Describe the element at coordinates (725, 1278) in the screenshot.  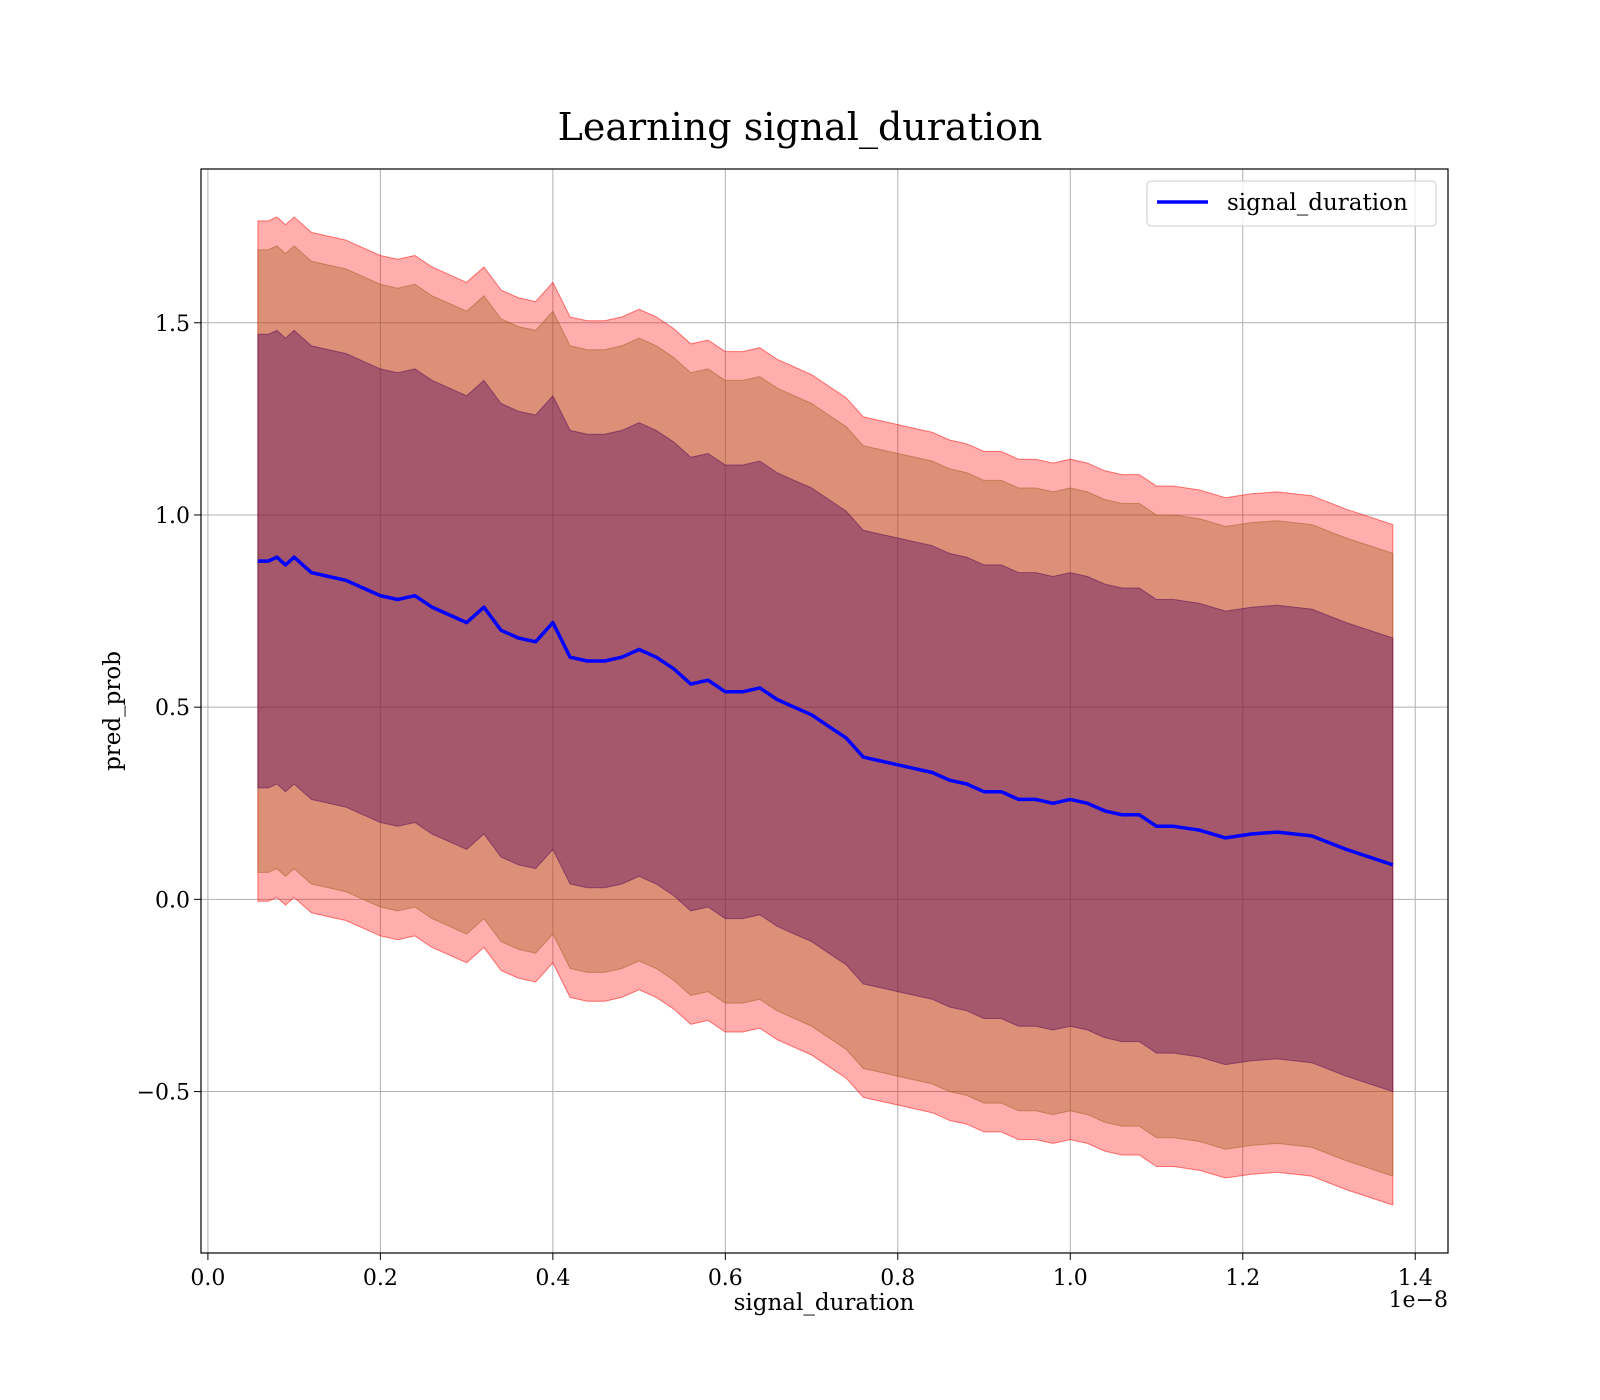
I see `x-tick-label: 0.6` at that location.